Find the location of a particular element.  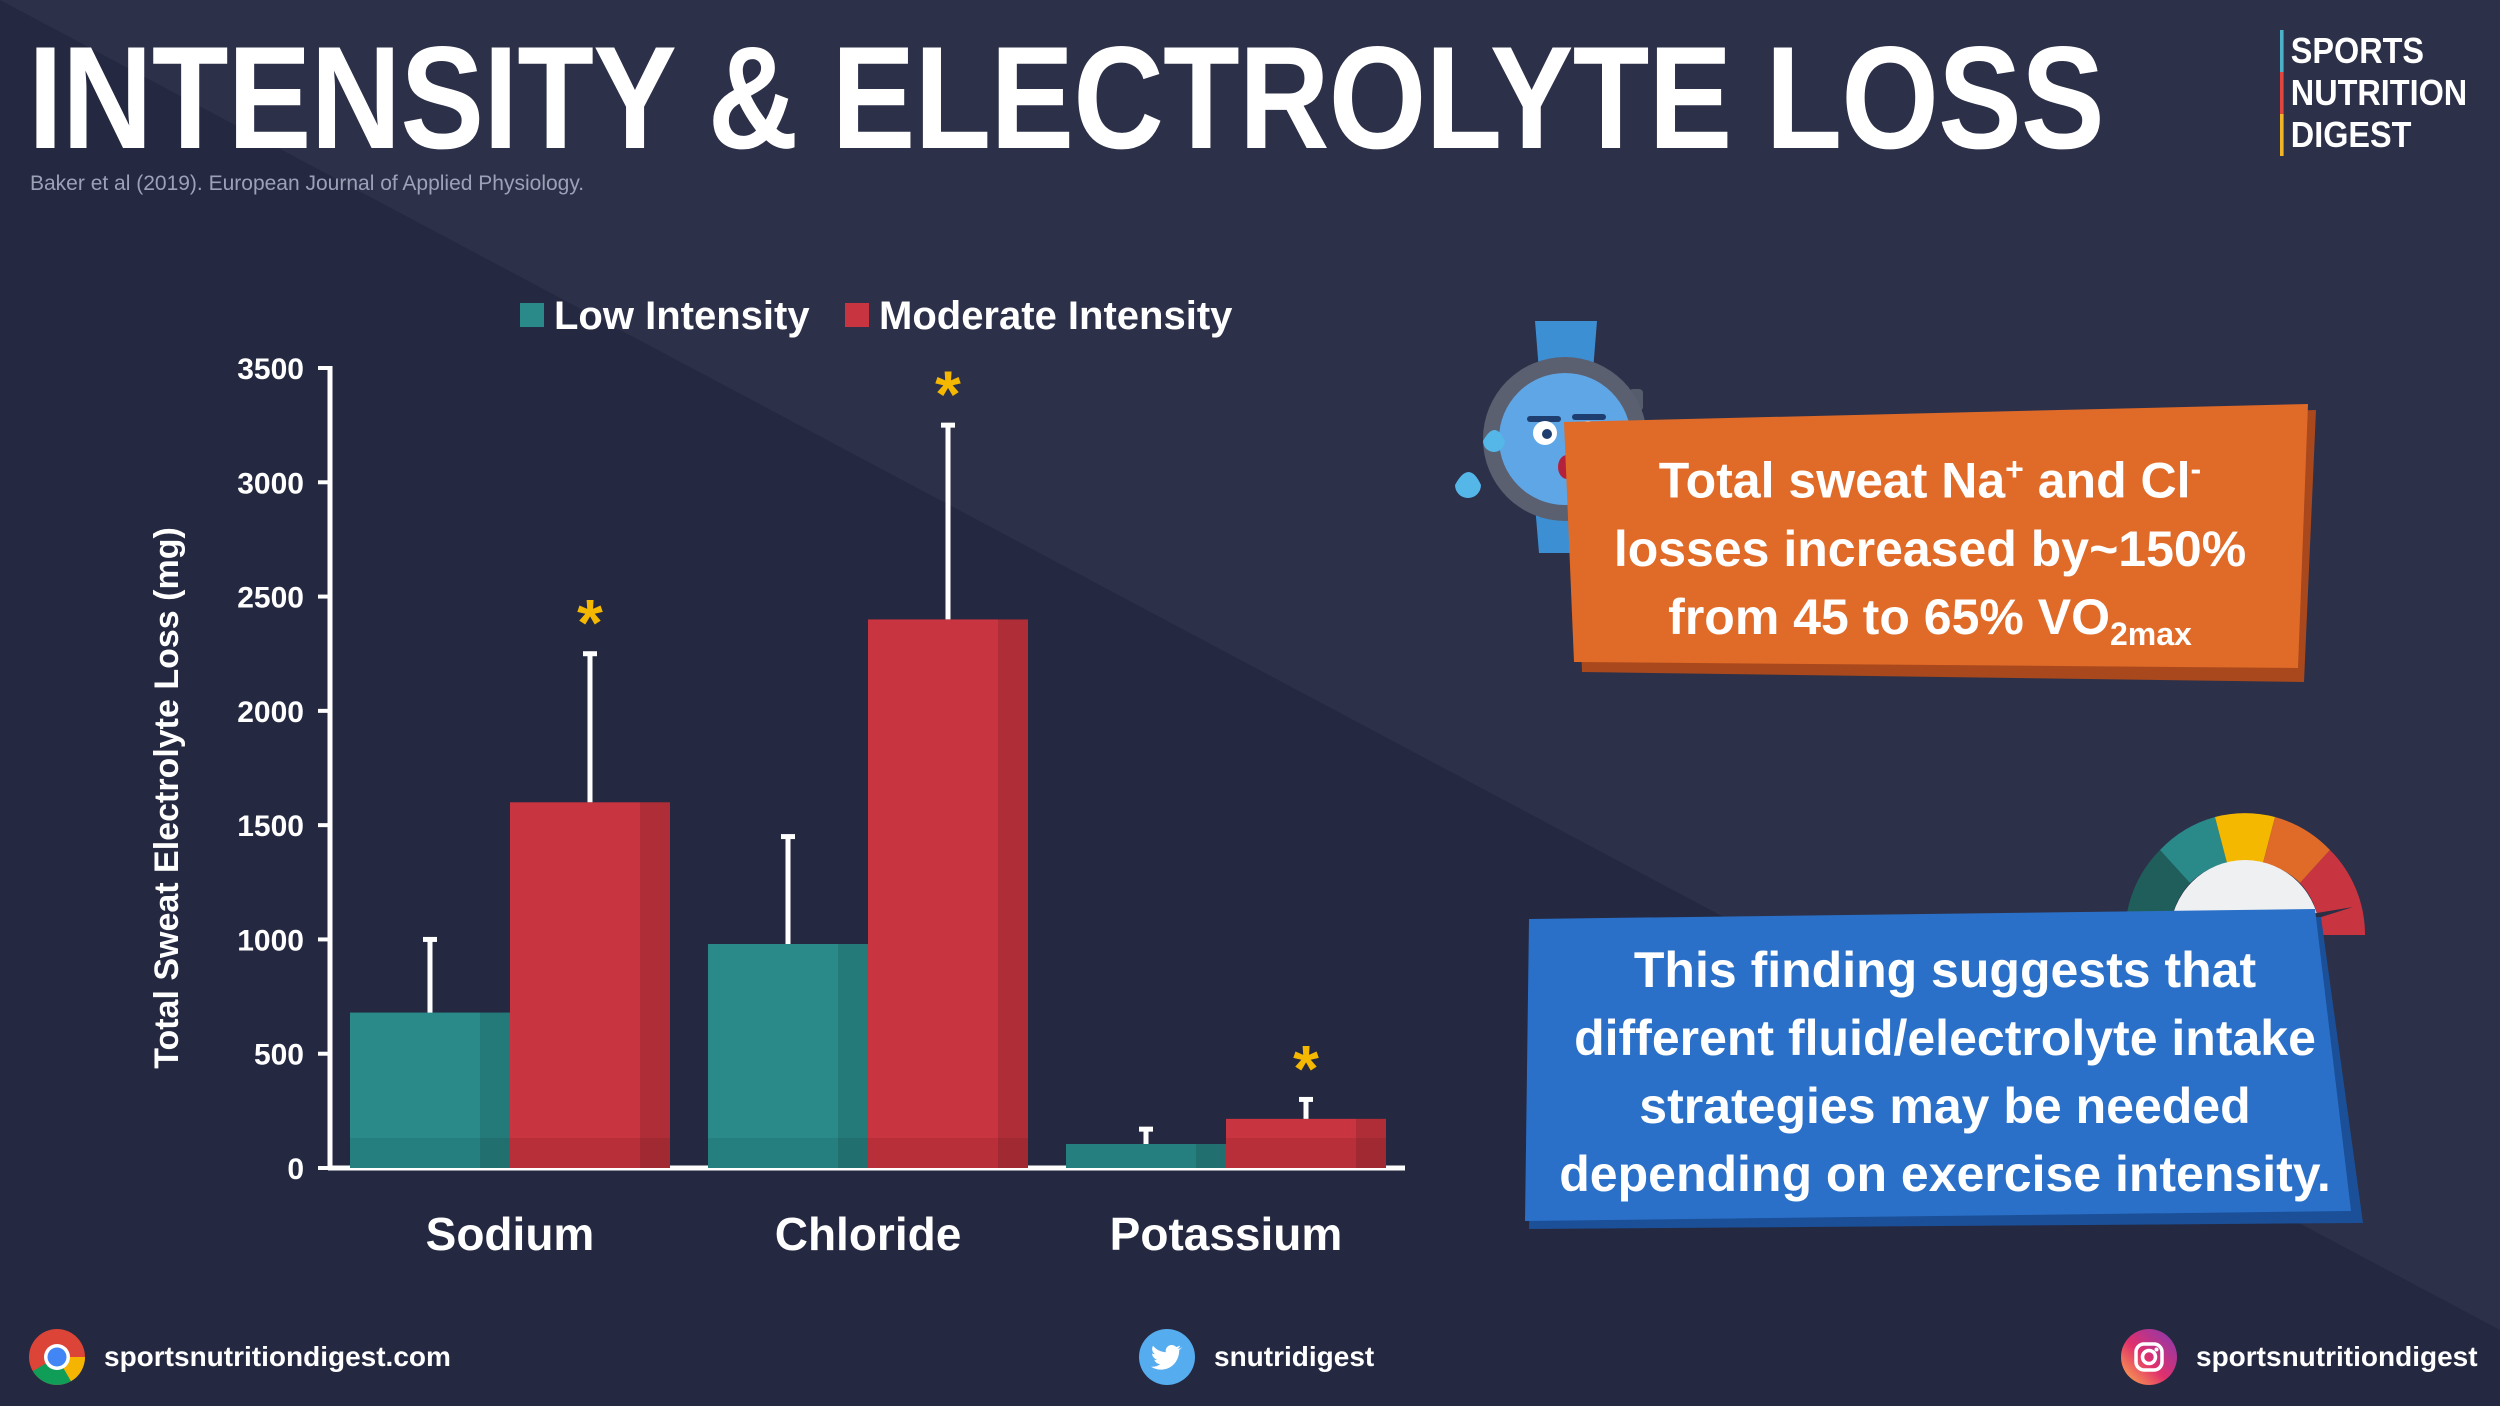

brand-logo: SPORTS NUTRITION DIGEST is located at coordinates (2384, 93).